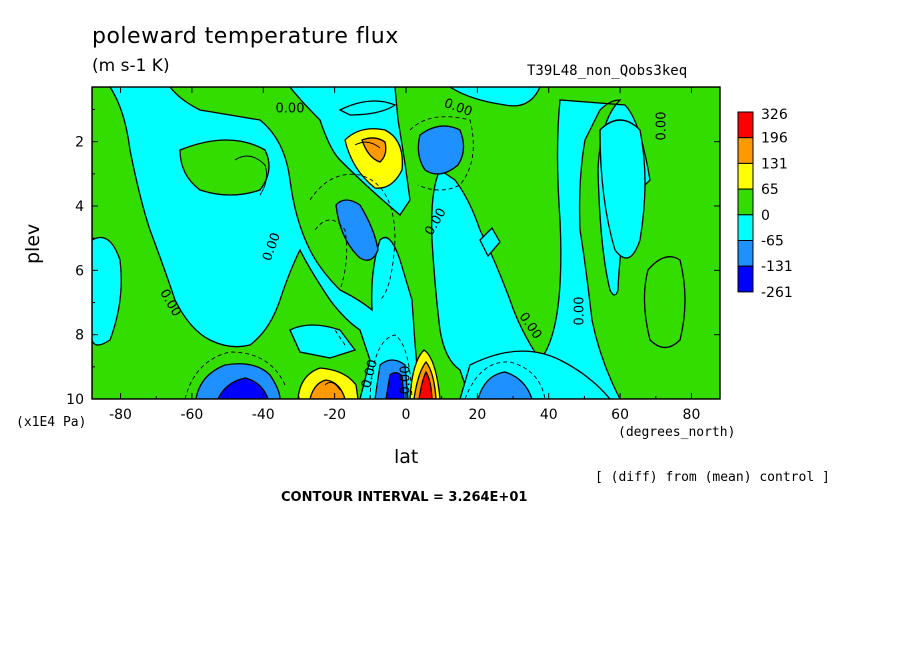 This screenshot has height=654, width=904. Describe the element at coordinates (307, 266) in the screenshot. I see `positive-contour-lines` at that location.